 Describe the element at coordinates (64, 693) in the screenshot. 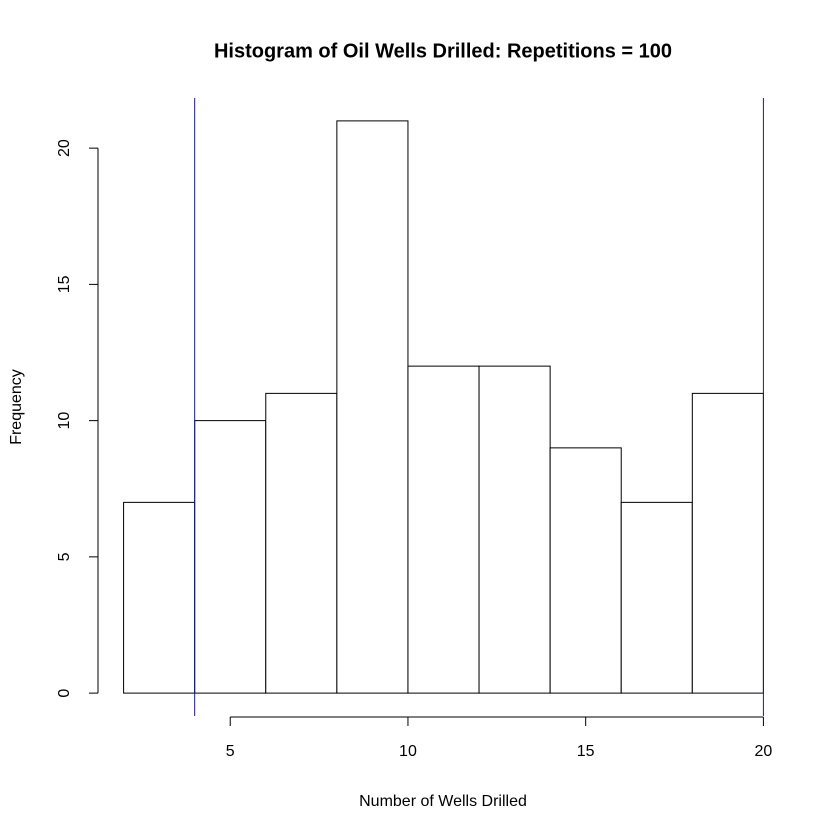

I see `y-tick-label: 0` at that location.